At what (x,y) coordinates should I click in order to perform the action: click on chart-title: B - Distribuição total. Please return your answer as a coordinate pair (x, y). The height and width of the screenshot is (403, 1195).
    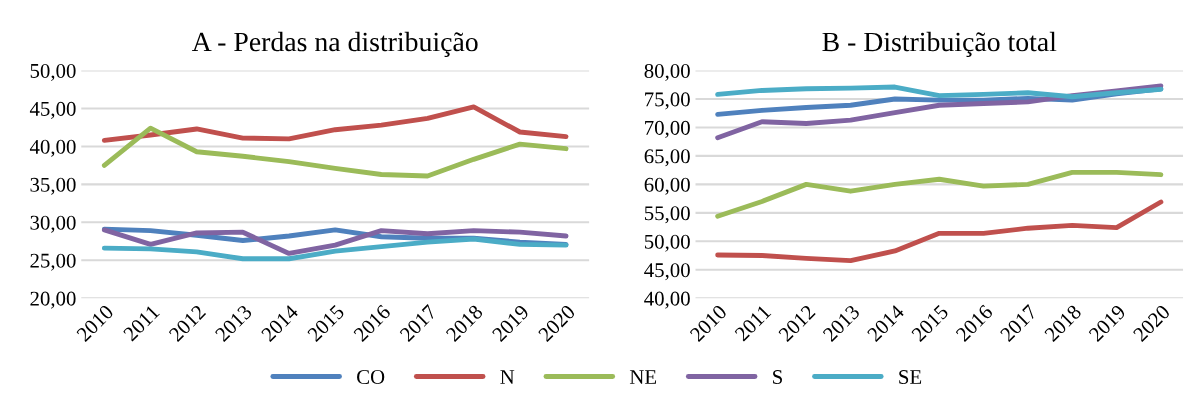
    Looking at the image, I should click on (939, 44).